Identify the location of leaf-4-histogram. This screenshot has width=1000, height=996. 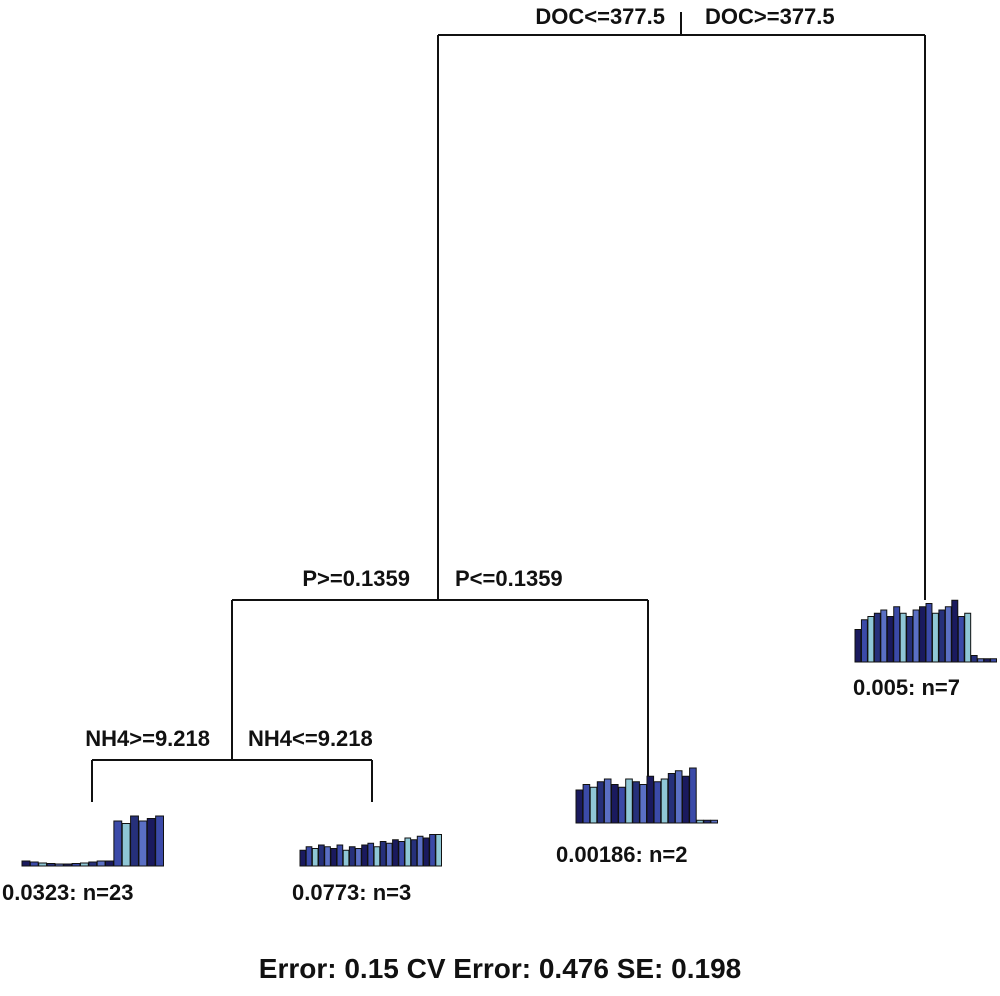
(925, 631).